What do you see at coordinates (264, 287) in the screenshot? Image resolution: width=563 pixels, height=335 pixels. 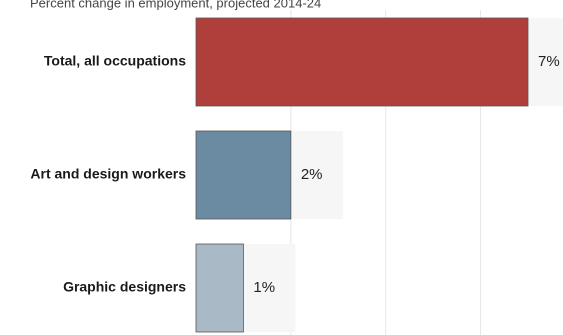 I see `value-label: 1%` at bounding box center [264, 287].